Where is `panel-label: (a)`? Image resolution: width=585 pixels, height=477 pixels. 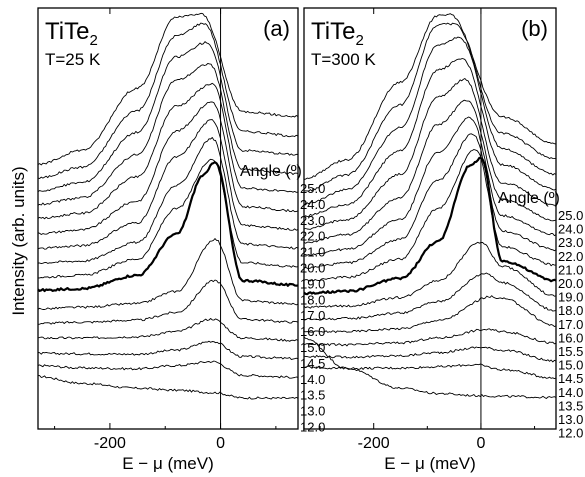 panel-label: (a) is located at coordinates (276, 28).